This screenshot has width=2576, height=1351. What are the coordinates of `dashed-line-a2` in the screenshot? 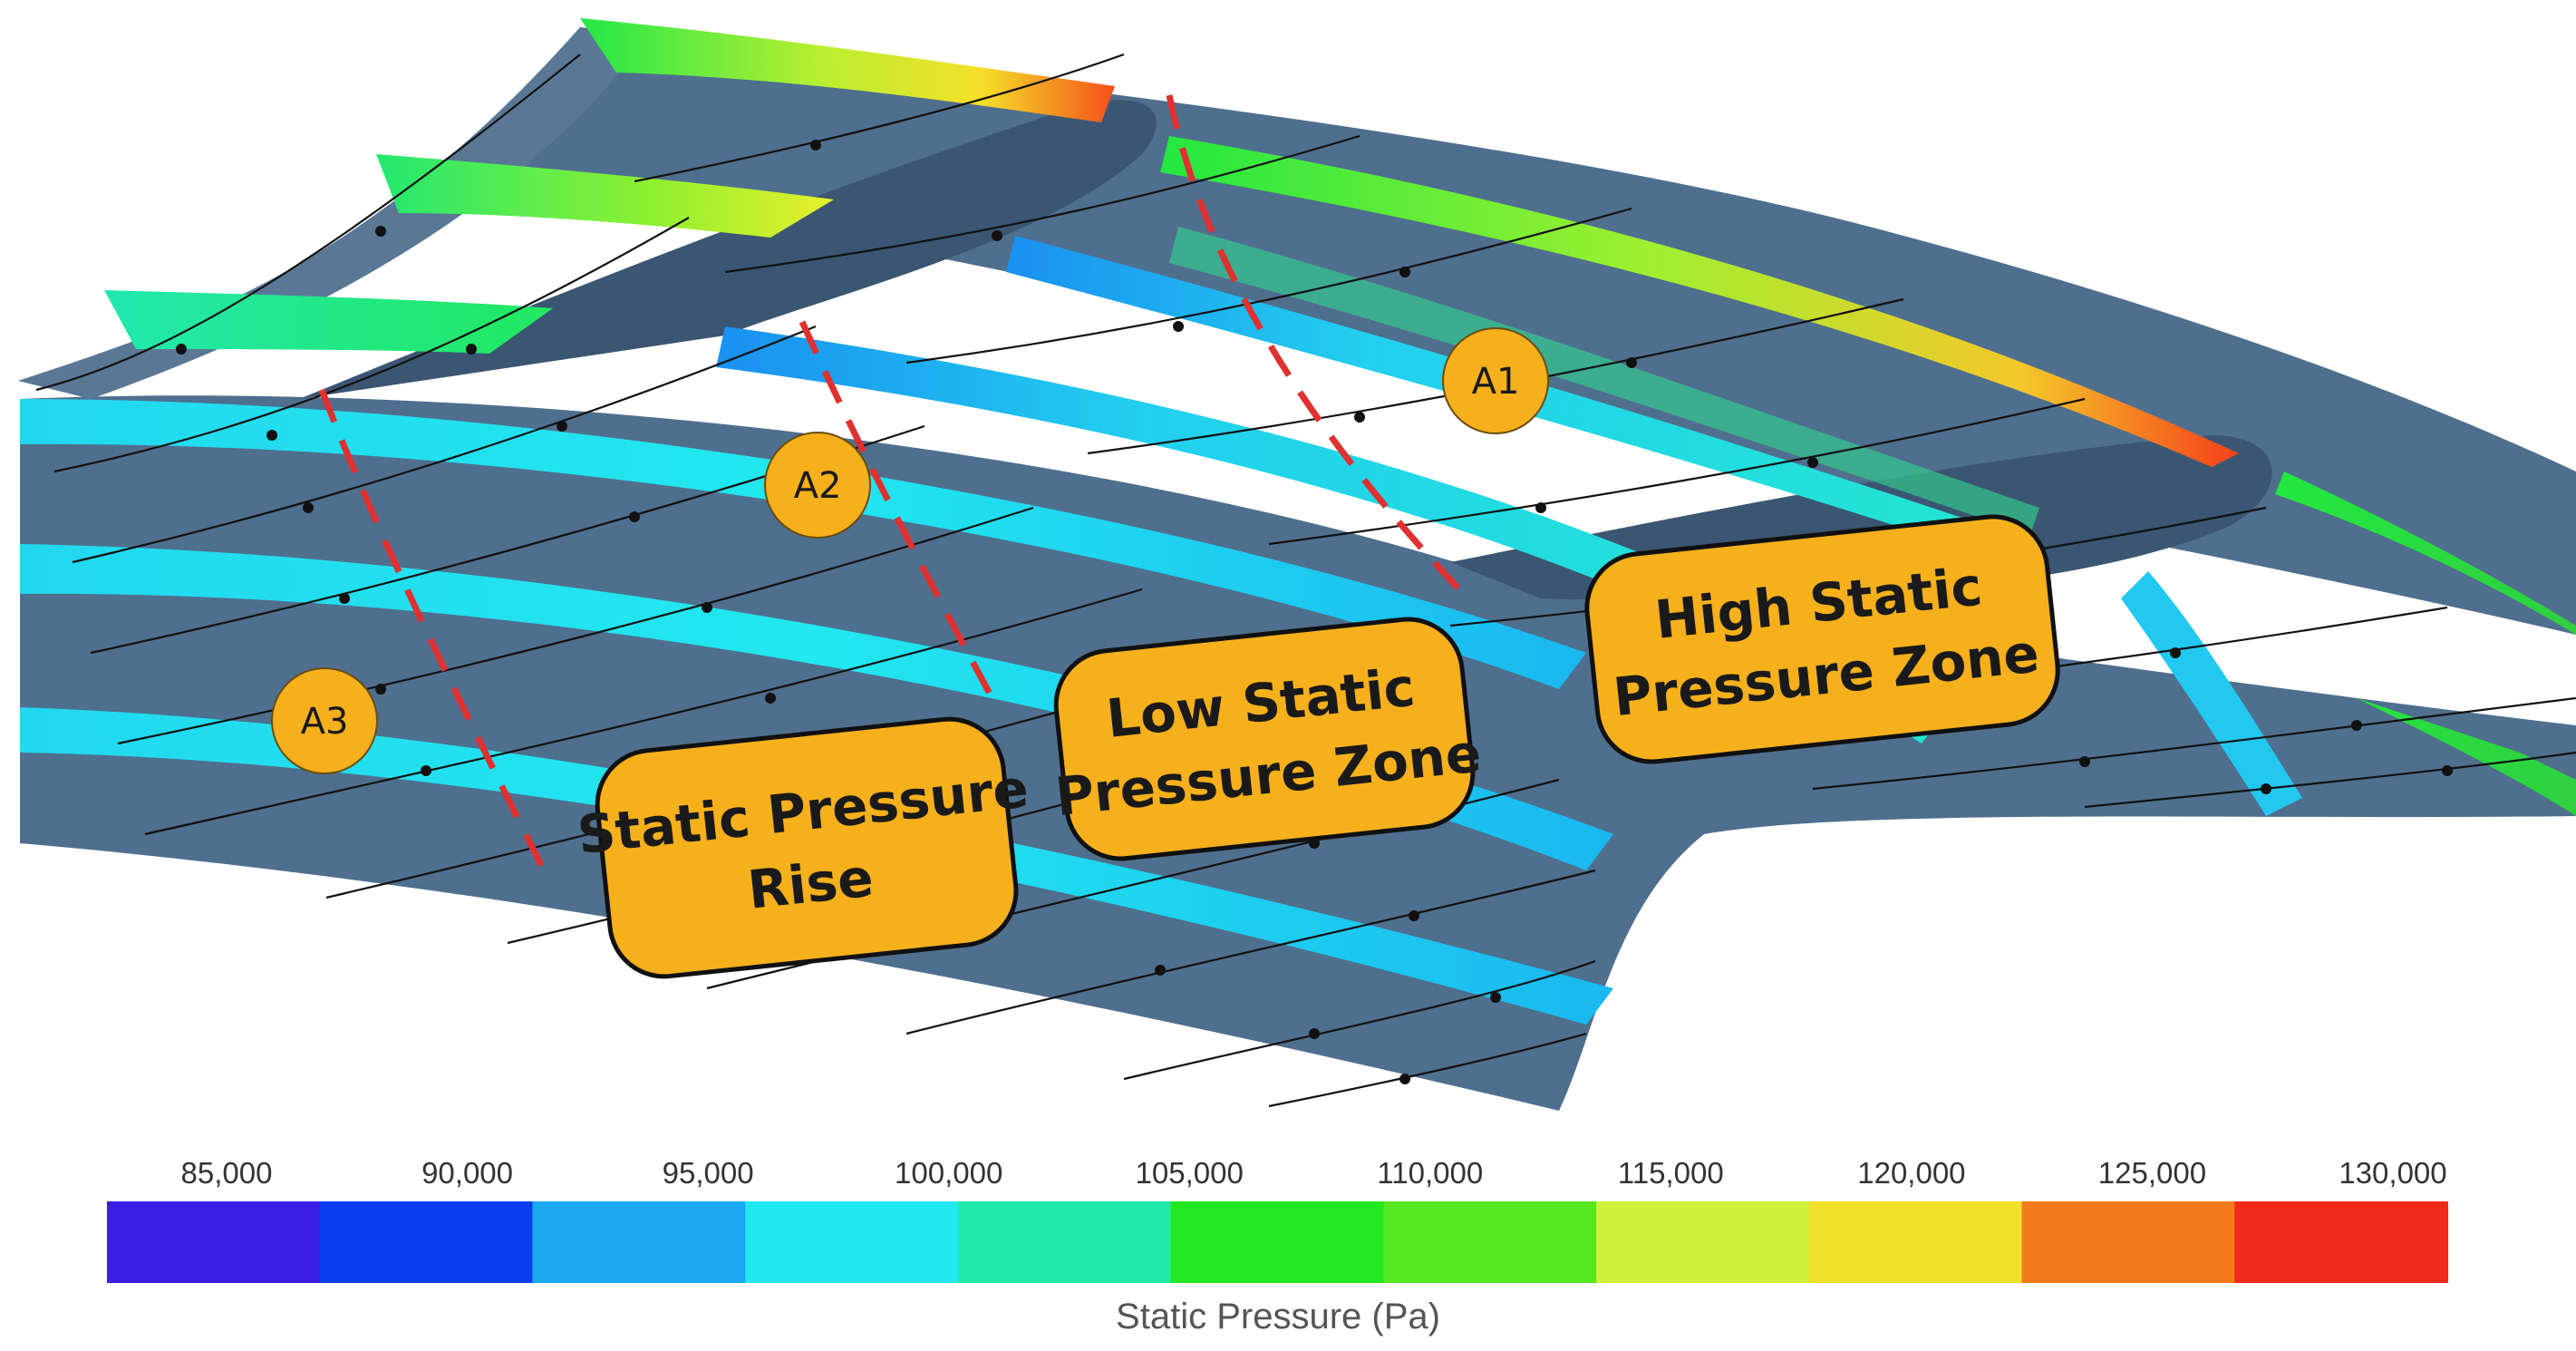 It's located at (900, 514).